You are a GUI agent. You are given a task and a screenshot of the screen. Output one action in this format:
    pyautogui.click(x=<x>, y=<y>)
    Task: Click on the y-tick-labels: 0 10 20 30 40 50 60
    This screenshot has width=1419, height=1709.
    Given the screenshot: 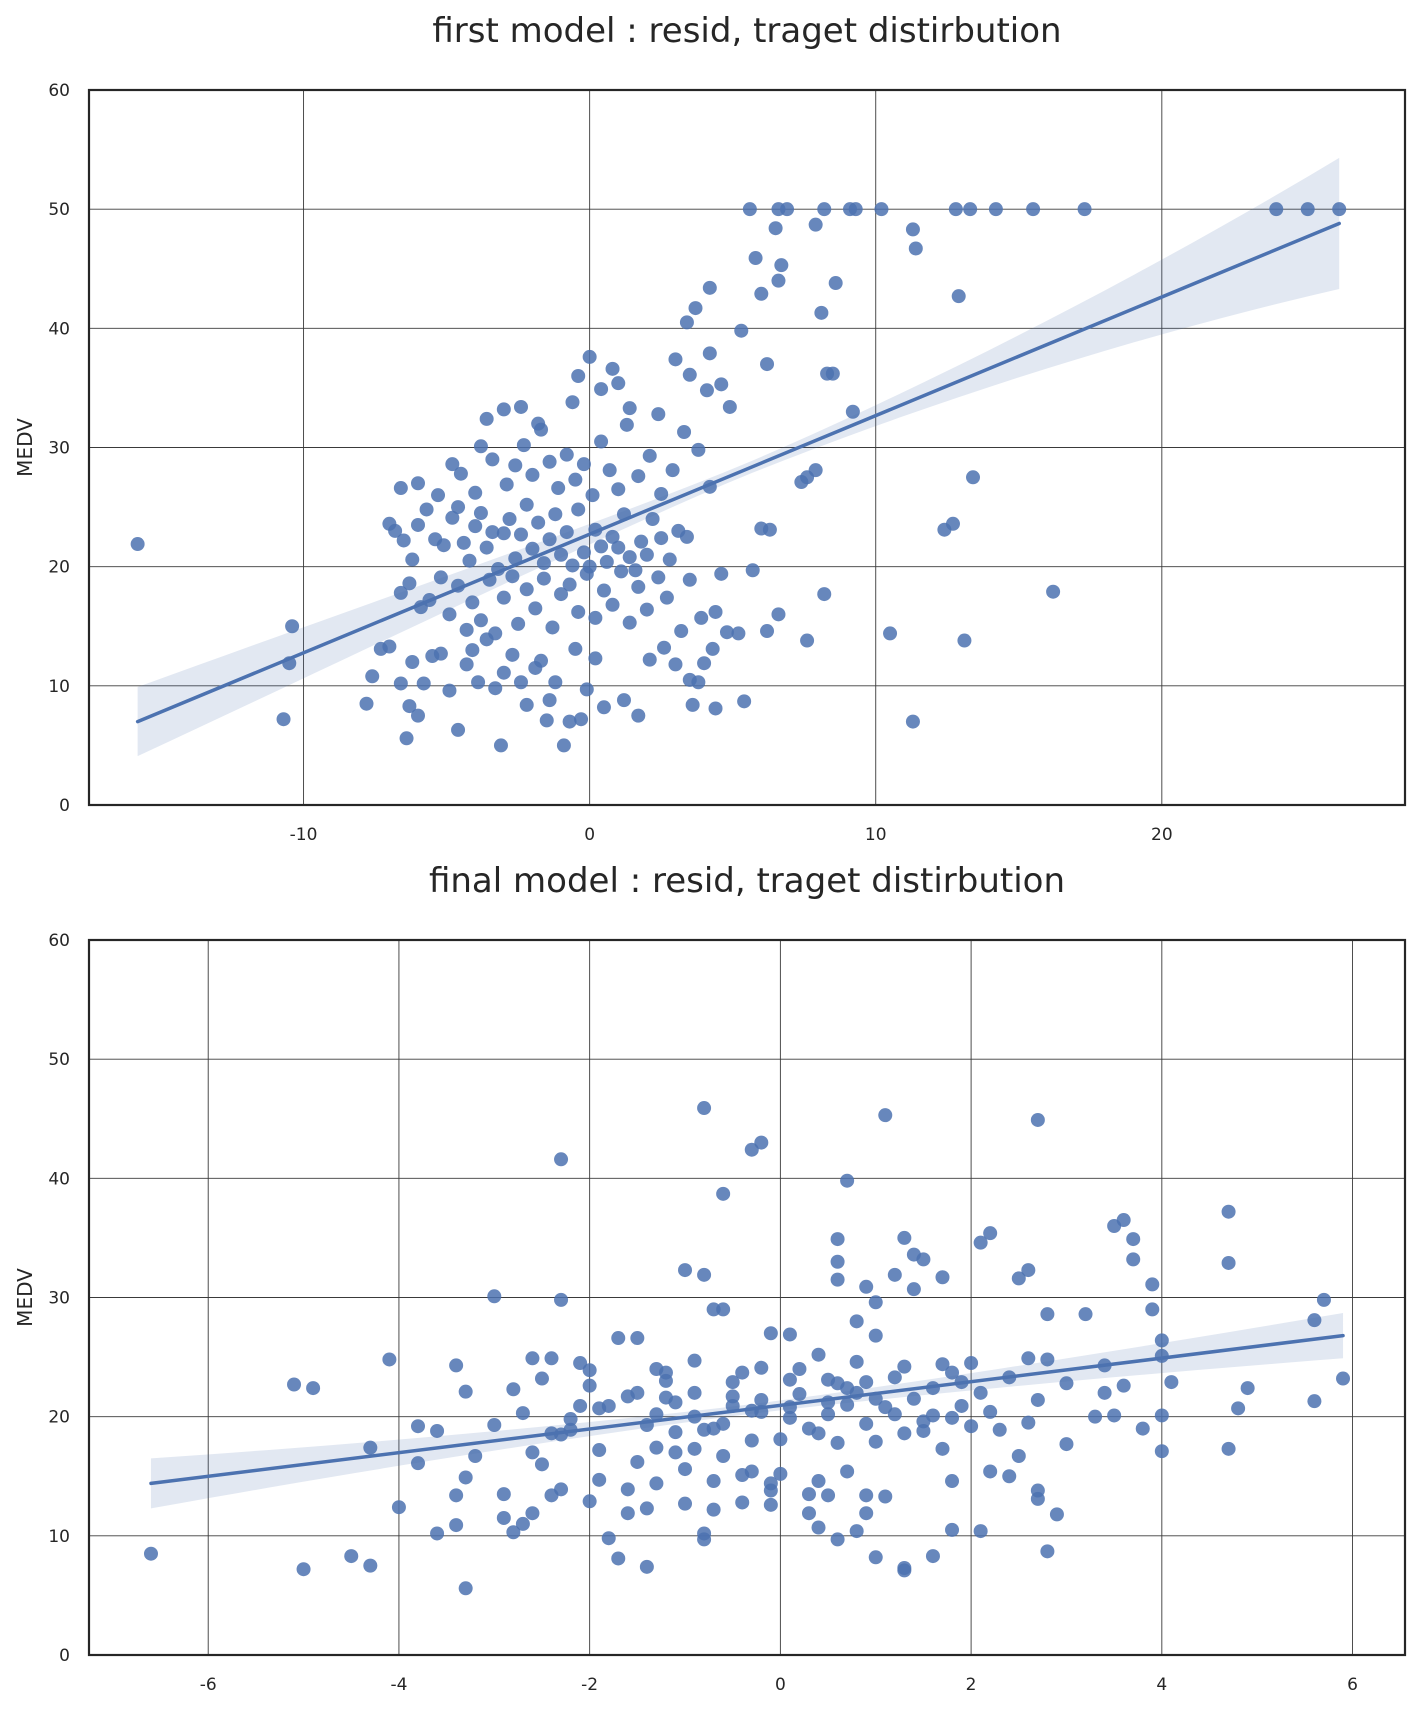 What is the action you would take?
    pyautogui.click(x=59, y=448)
    